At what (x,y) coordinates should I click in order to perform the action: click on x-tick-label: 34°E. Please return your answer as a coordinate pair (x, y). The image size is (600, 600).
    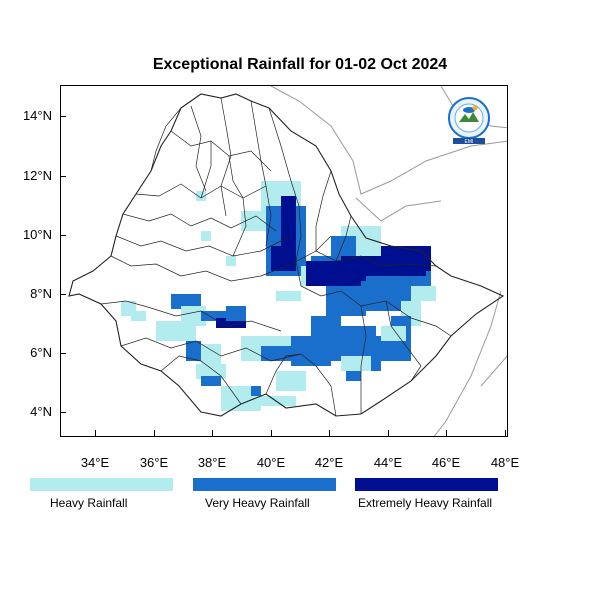
    Looking at the image, I should click on (95, 462).